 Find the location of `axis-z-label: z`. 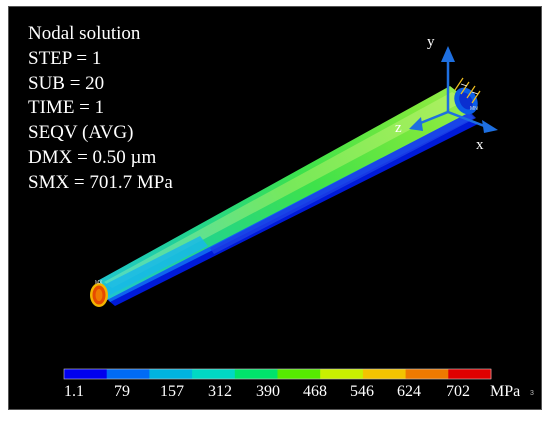

axis-z-label: z is located at coordinates (398, 128).